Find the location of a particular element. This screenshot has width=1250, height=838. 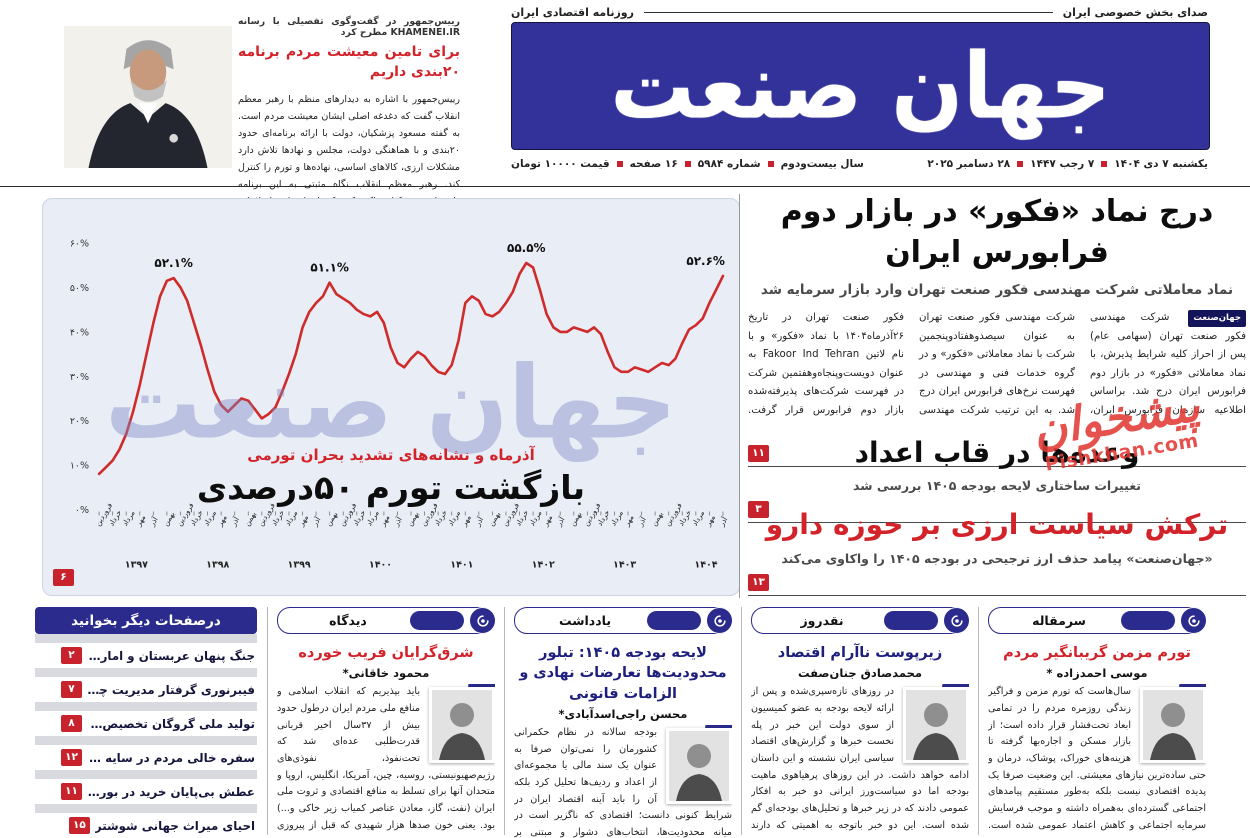

pharma-page-ref: ۱۳ is located at coordinates (997, 580).